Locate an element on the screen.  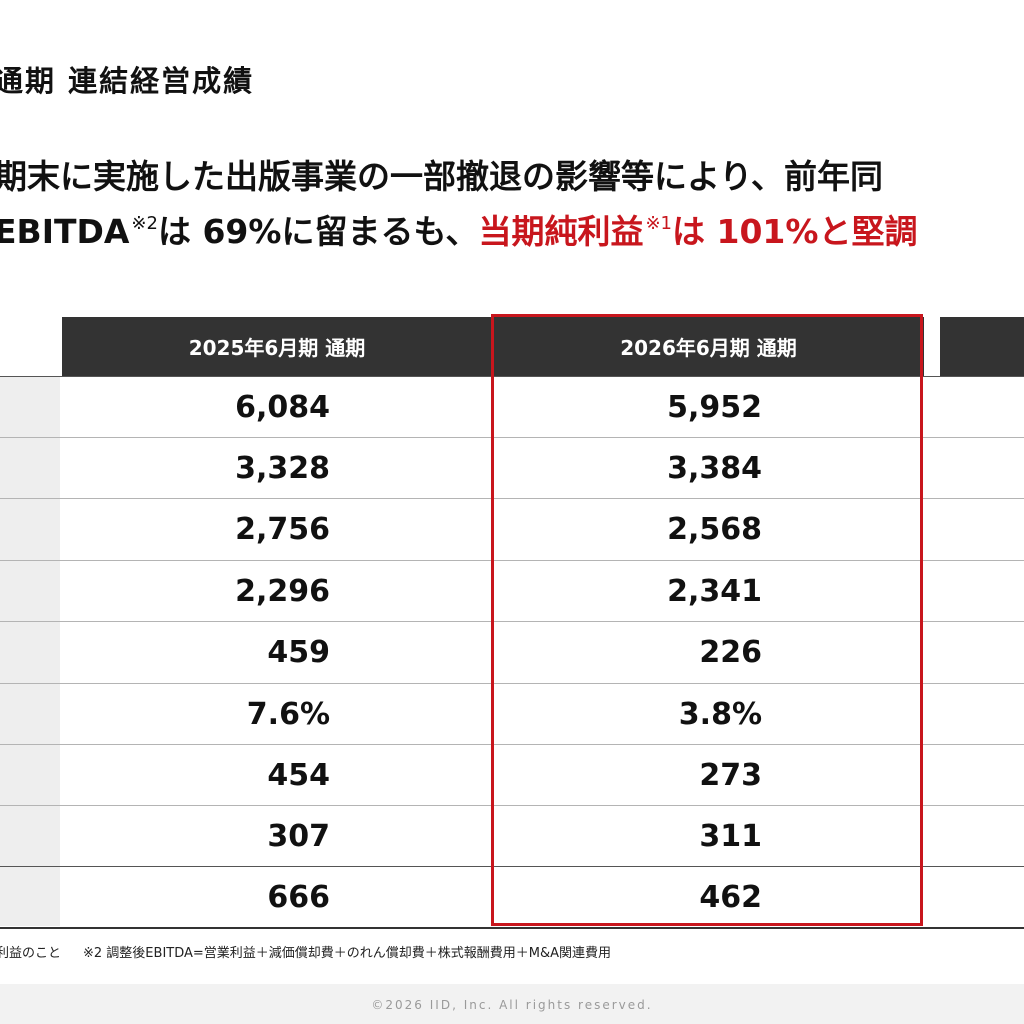
cell-fy2025: 459 is located at coordinates (298, 652).